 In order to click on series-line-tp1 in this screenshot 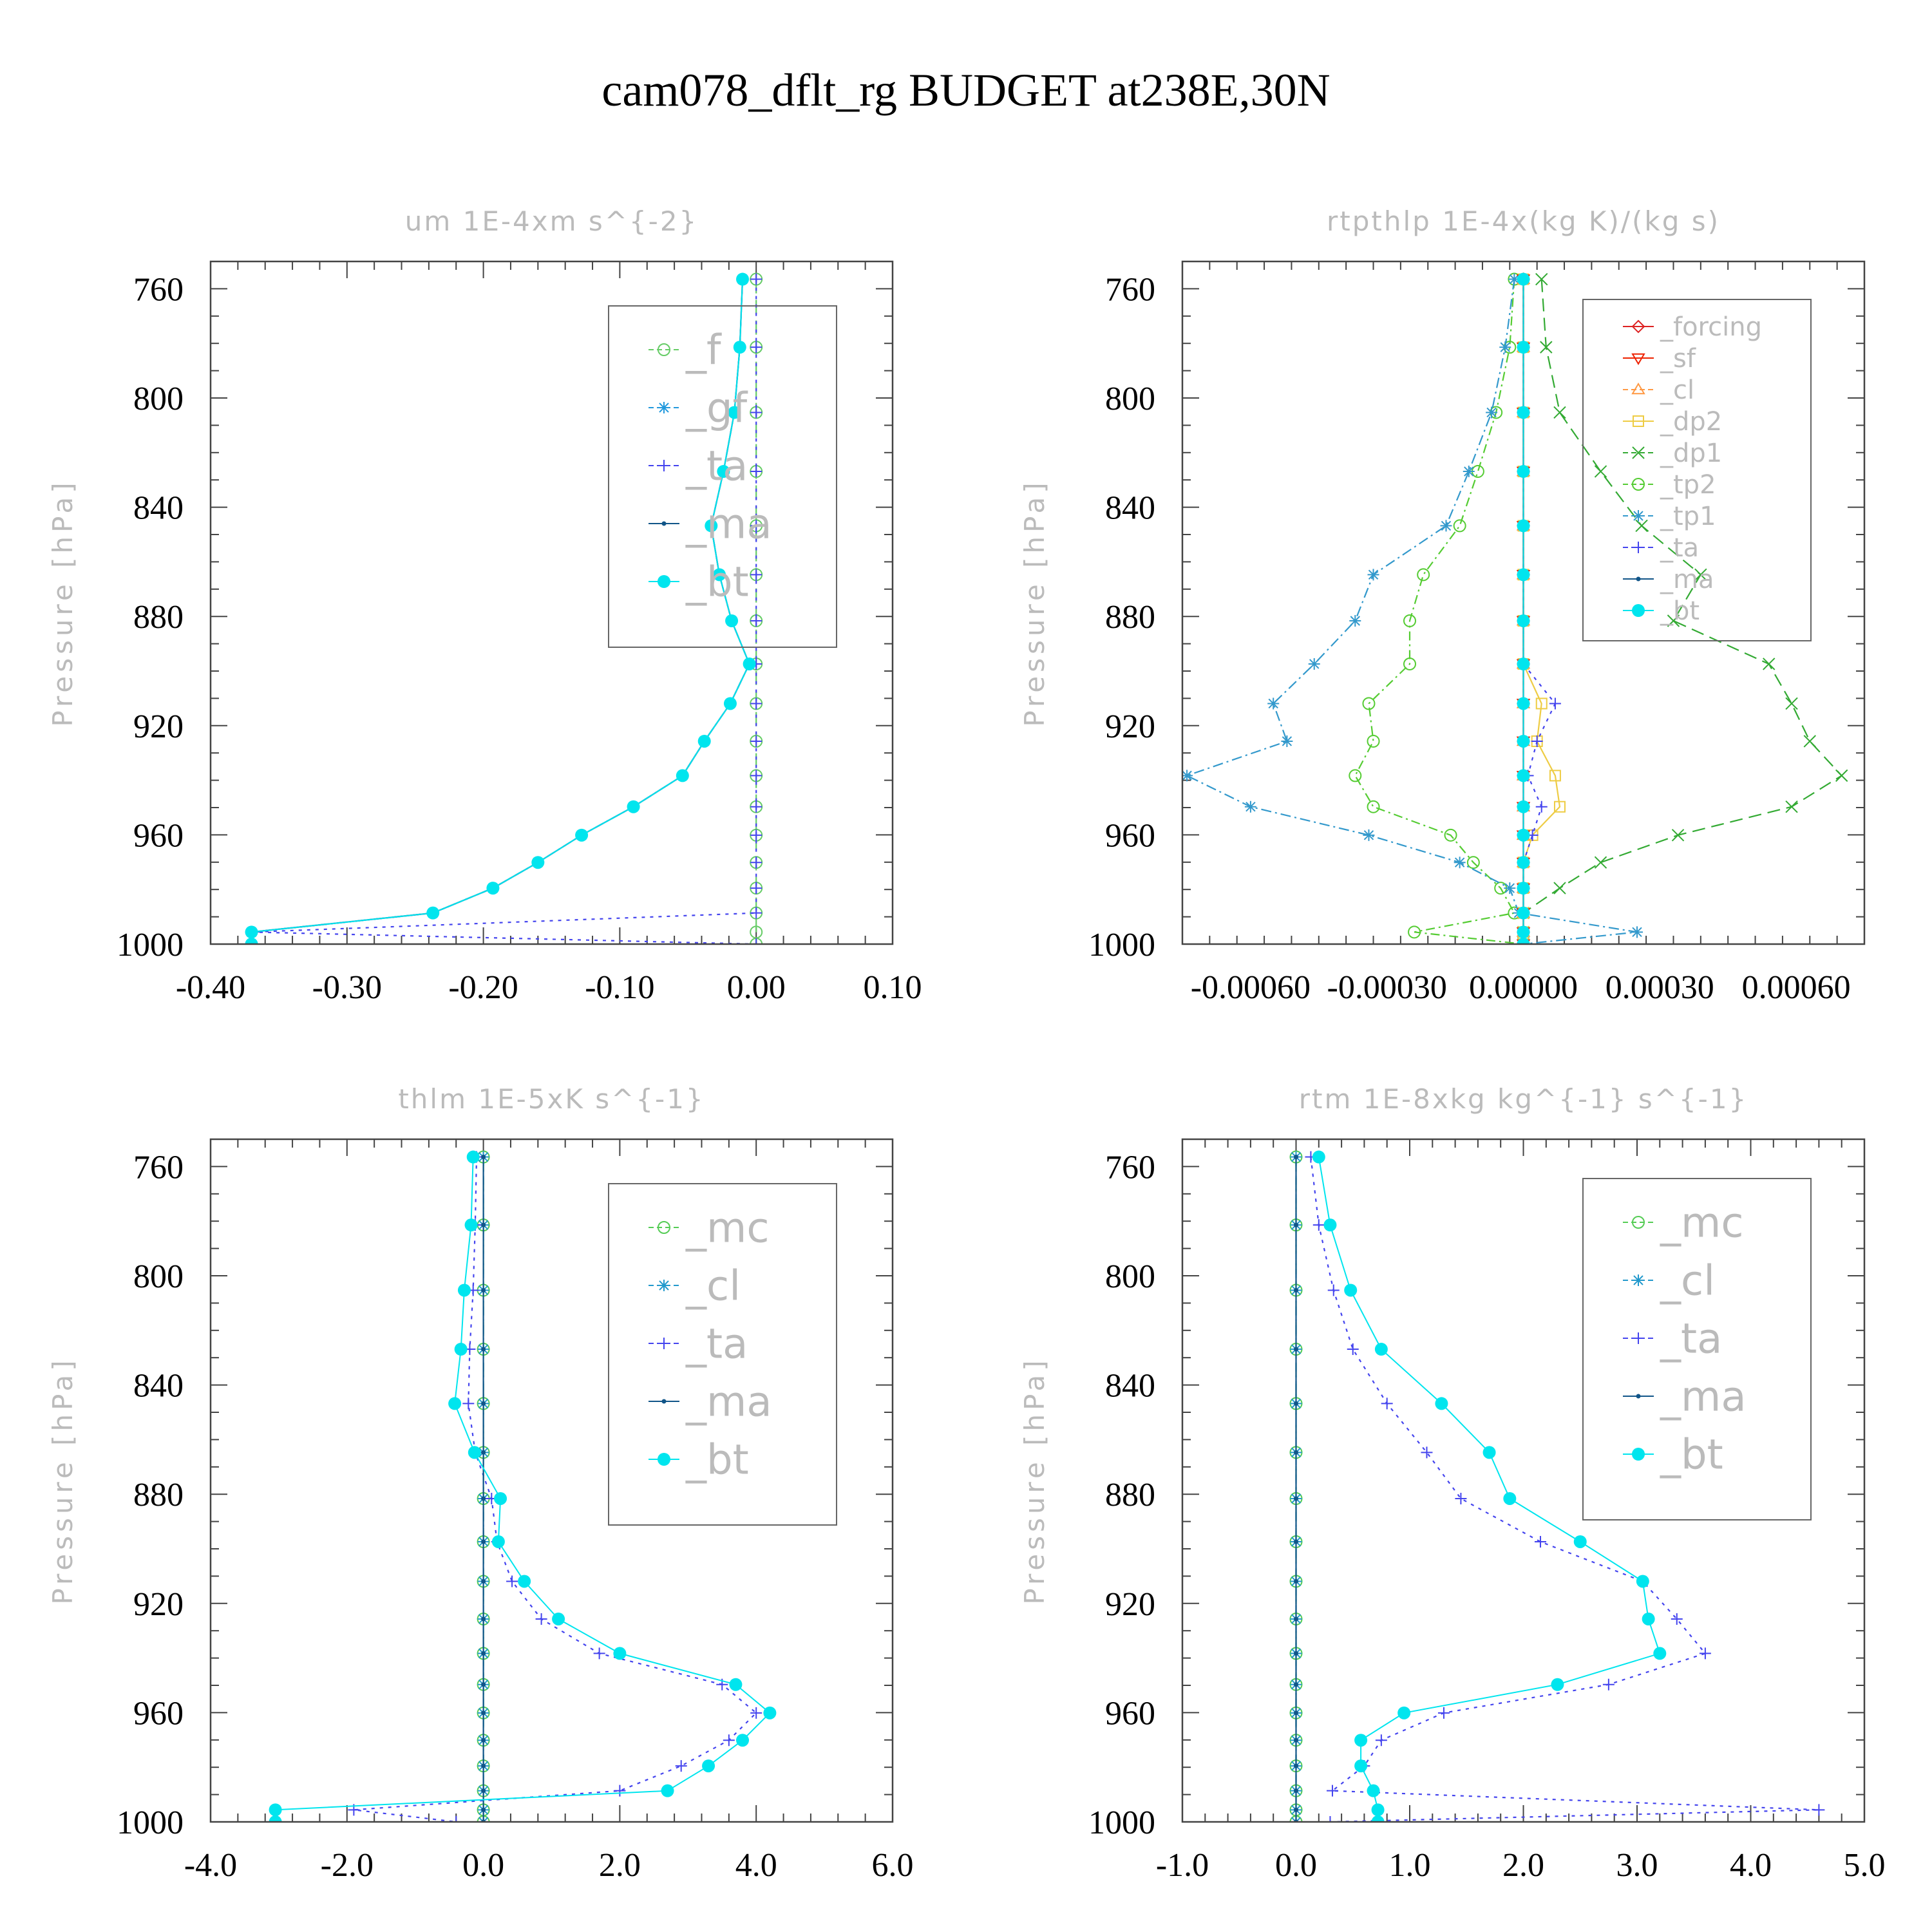, I will do `click(1411, 611)`.